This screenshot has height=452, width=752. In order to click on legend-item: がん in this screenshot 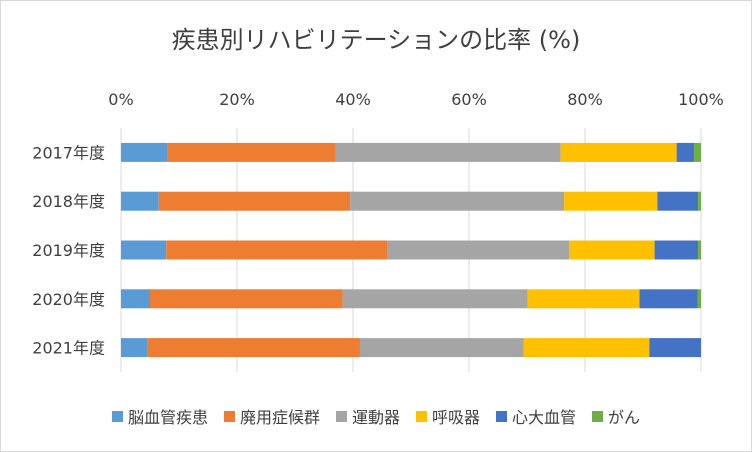, I will do `click(616, 416)`.